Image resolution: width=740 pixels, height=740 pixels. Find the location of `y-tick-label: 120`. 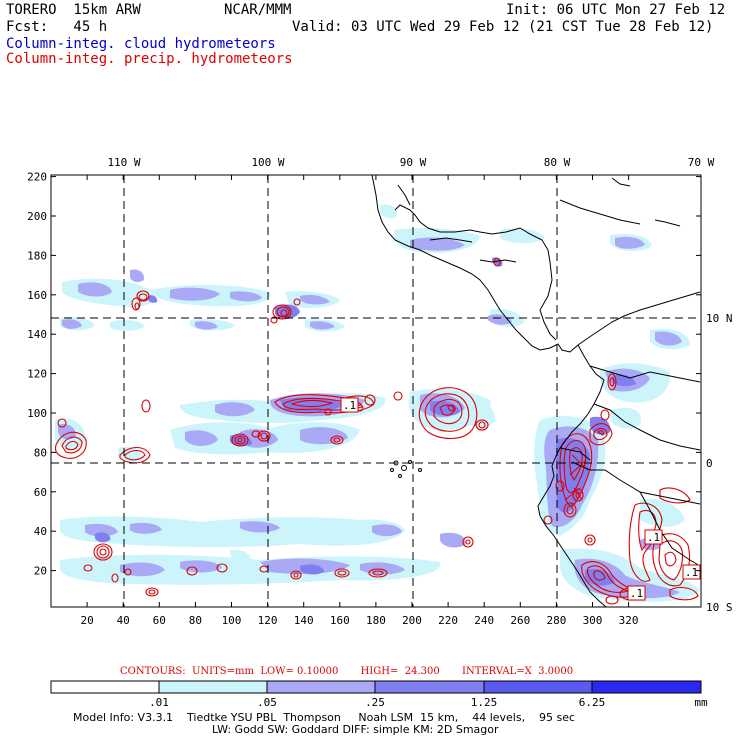

y-tick-label: 120 is located at coordinates (37, 374).